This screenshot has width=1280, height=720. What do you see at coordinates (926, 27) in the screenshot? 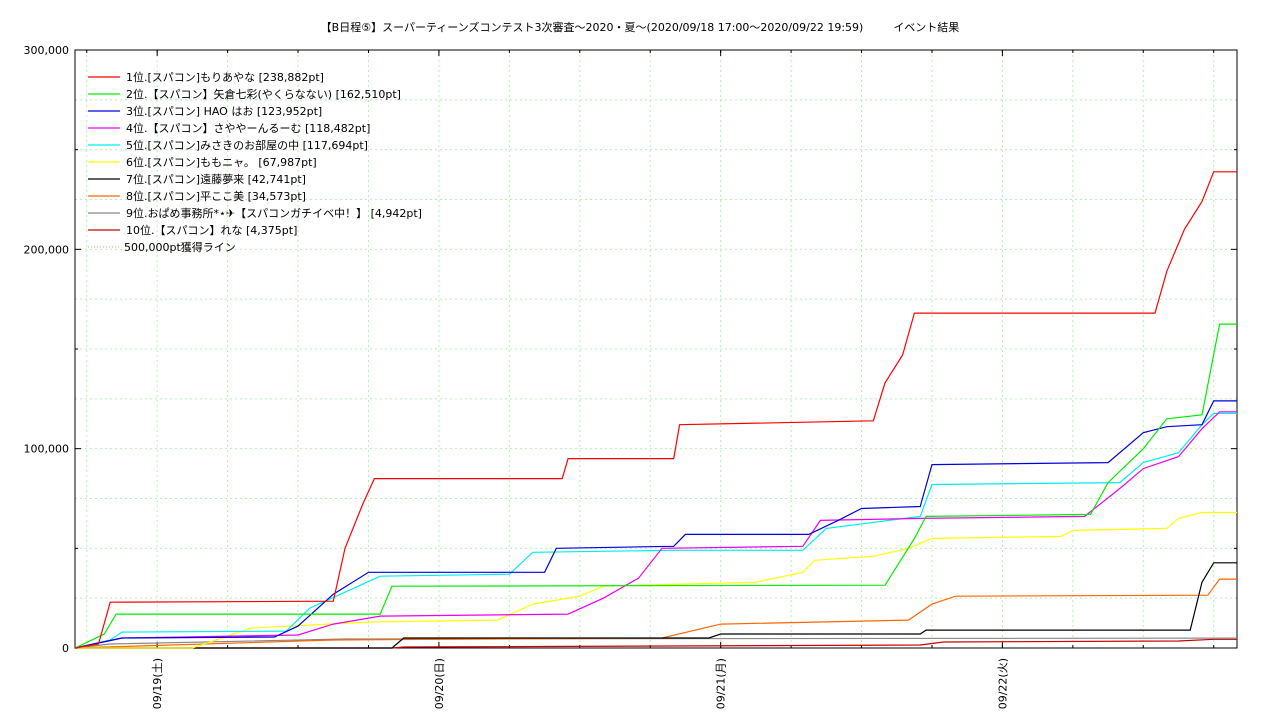
I see `chart-title-right: イベント結果` at bounding box center [926, 27].